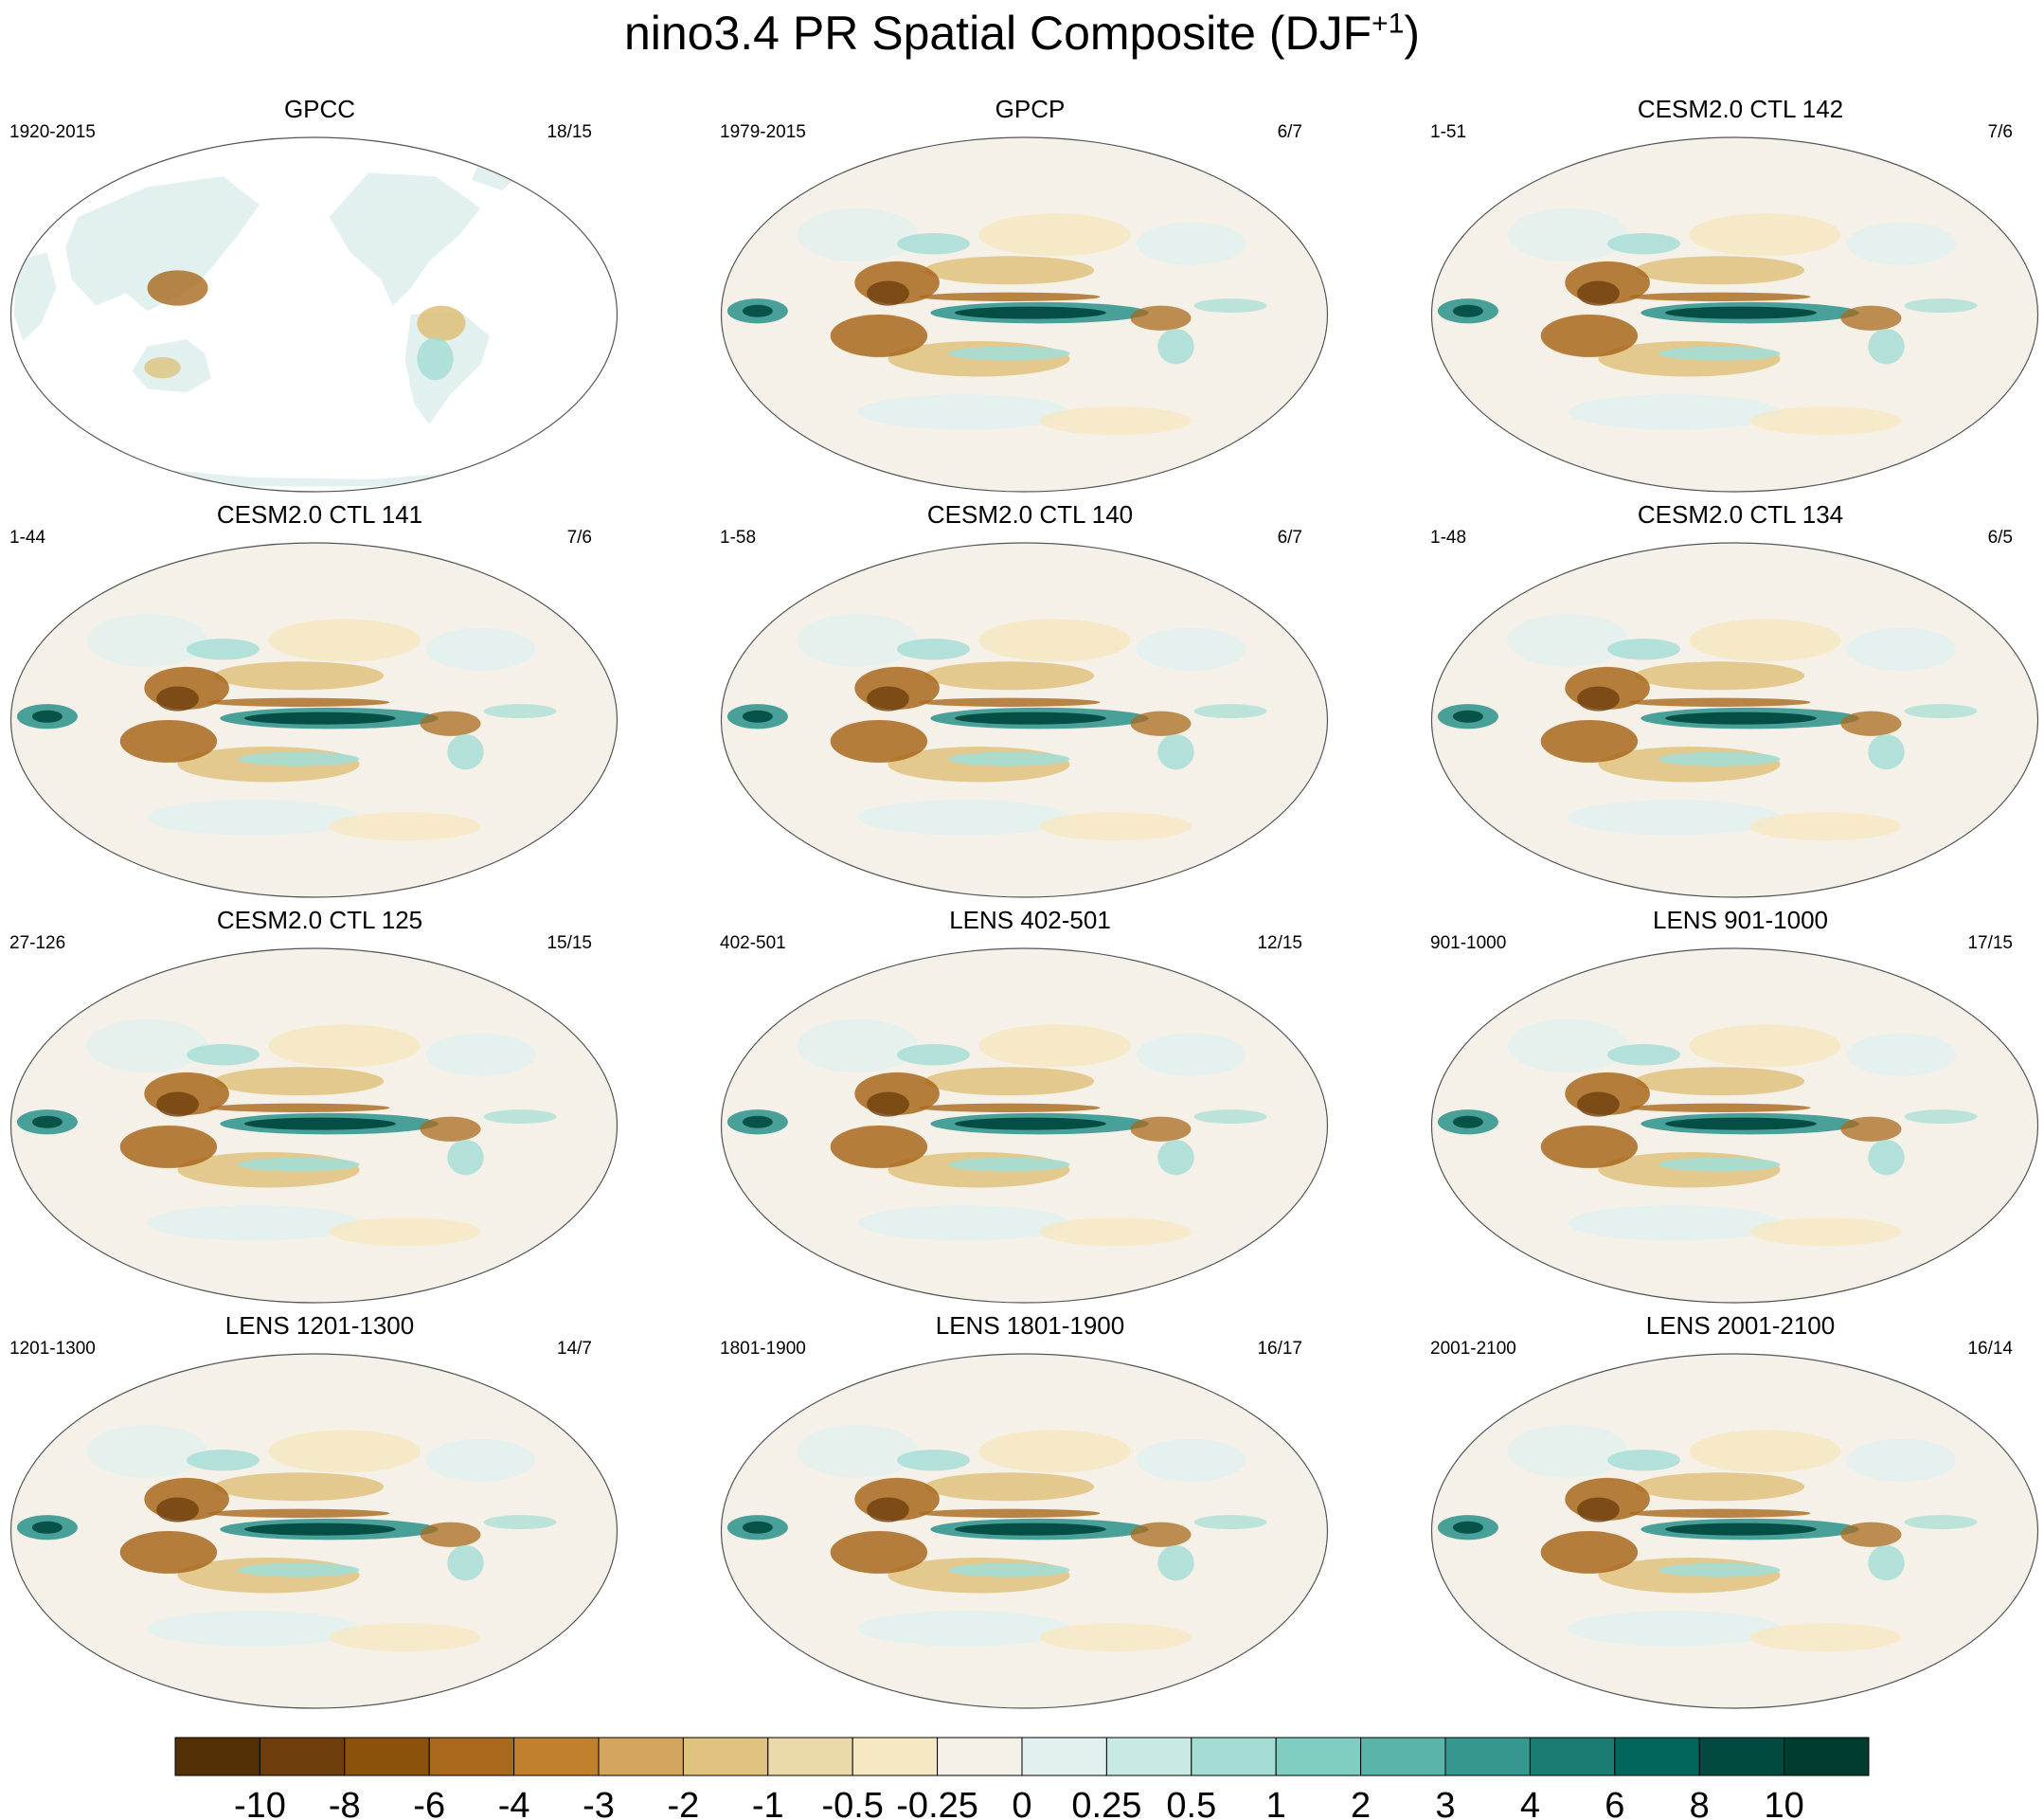 The image size is (2044, 1820). What do you see at coordinates (1740, 515) in the screenshot?
I see `panel-title: CESM2.0 CTL 134` at bounding box center [1740, 515].